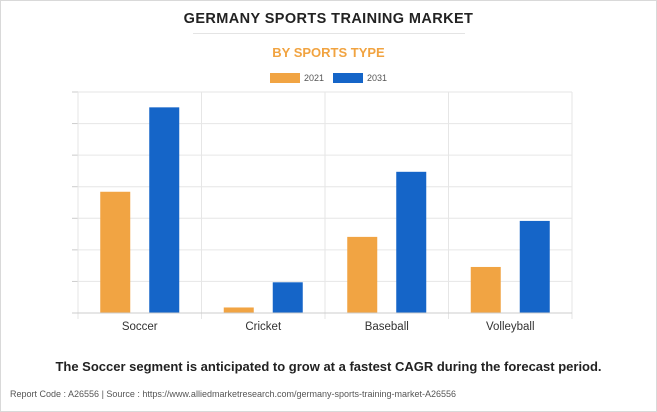  I want to click on legend-swatch-2021, so click(284, 78).